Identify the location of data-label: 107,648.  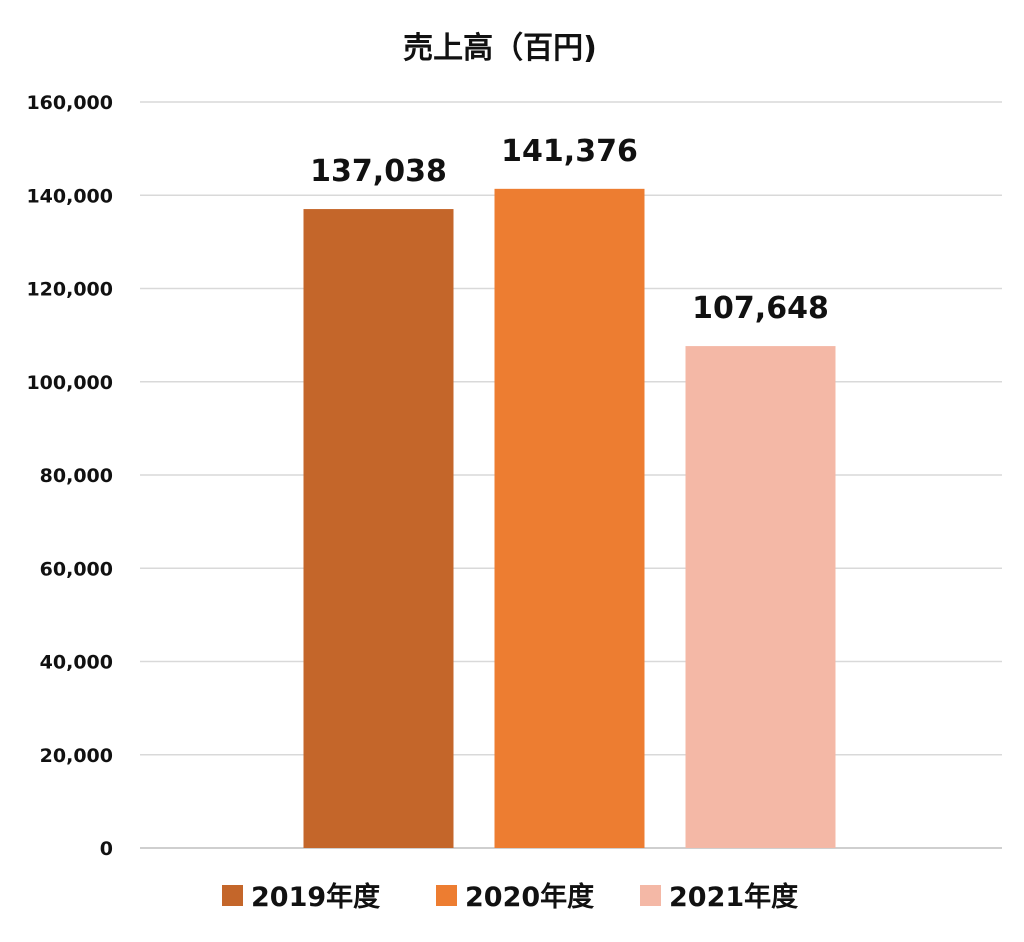
(760, 308).